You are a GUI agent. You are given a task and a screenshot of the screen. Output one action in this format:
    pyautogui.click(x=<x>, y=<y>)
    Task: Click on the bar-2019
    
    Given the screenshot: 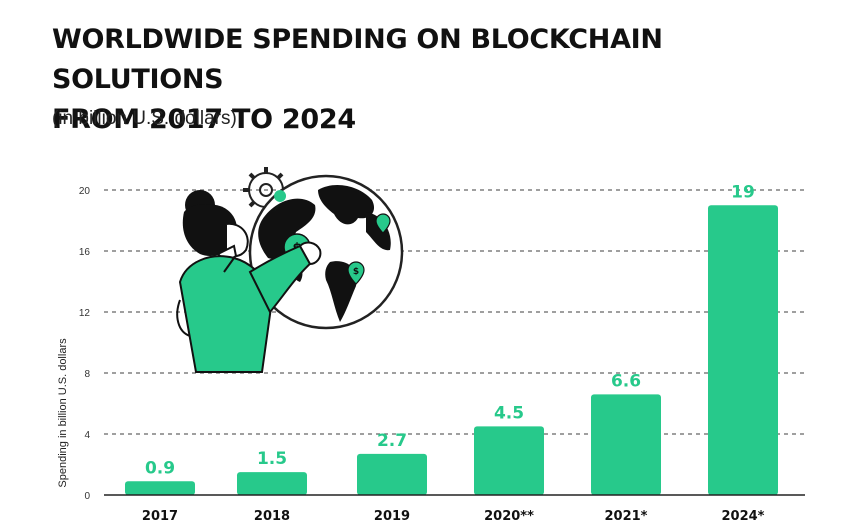 What is the action you would take?
    pyautogui.click(x=392, y=474)
    